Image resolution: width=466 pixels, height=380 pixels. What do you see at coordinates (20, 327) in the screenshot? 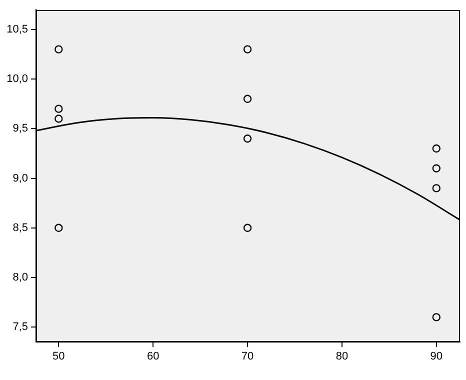
I see `y-tick-label: 7,5` at bounding box center [20, 327].